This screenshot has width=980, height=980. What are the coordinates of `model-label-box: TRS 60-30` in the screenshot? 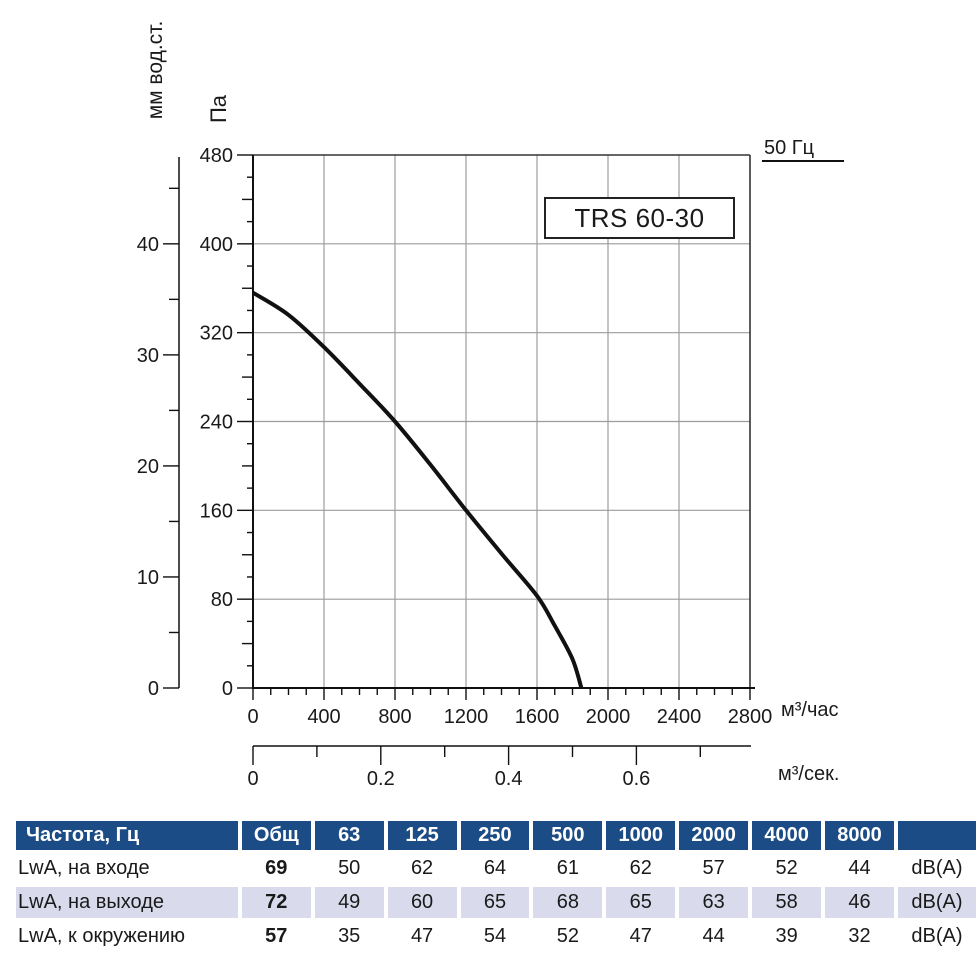 It's located at (639, 218).